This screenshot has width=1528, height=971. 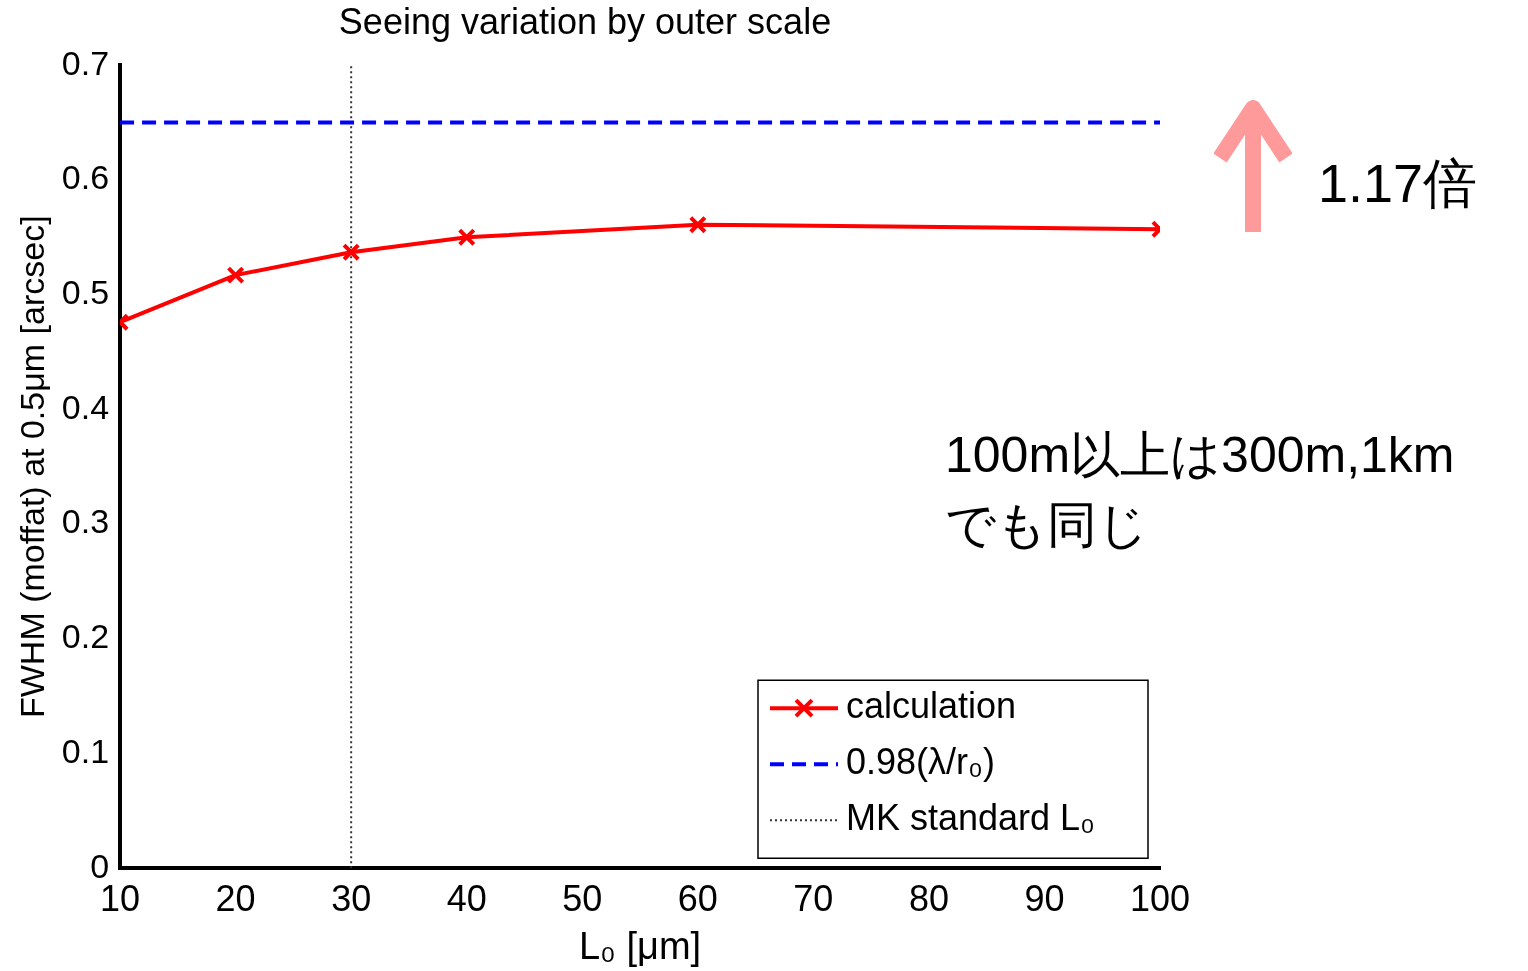 What do you see at coordinates (1398, 183) in the screenshot?
I see `text: 1.17倍` at bounding box center [1398, 183].